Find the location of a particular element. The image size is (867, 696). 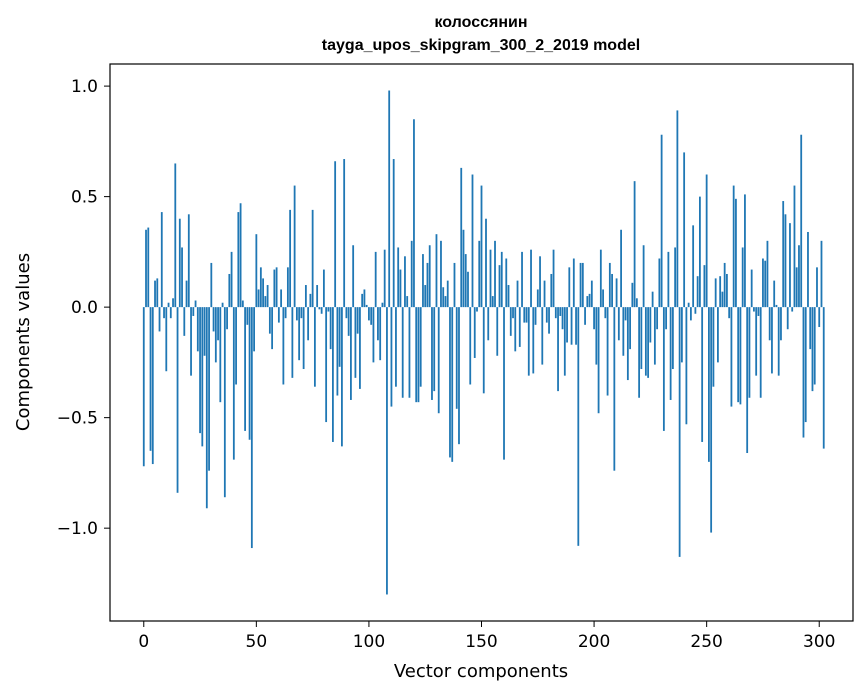

y-axis-label: Components values is located at coordinates (23, 342).